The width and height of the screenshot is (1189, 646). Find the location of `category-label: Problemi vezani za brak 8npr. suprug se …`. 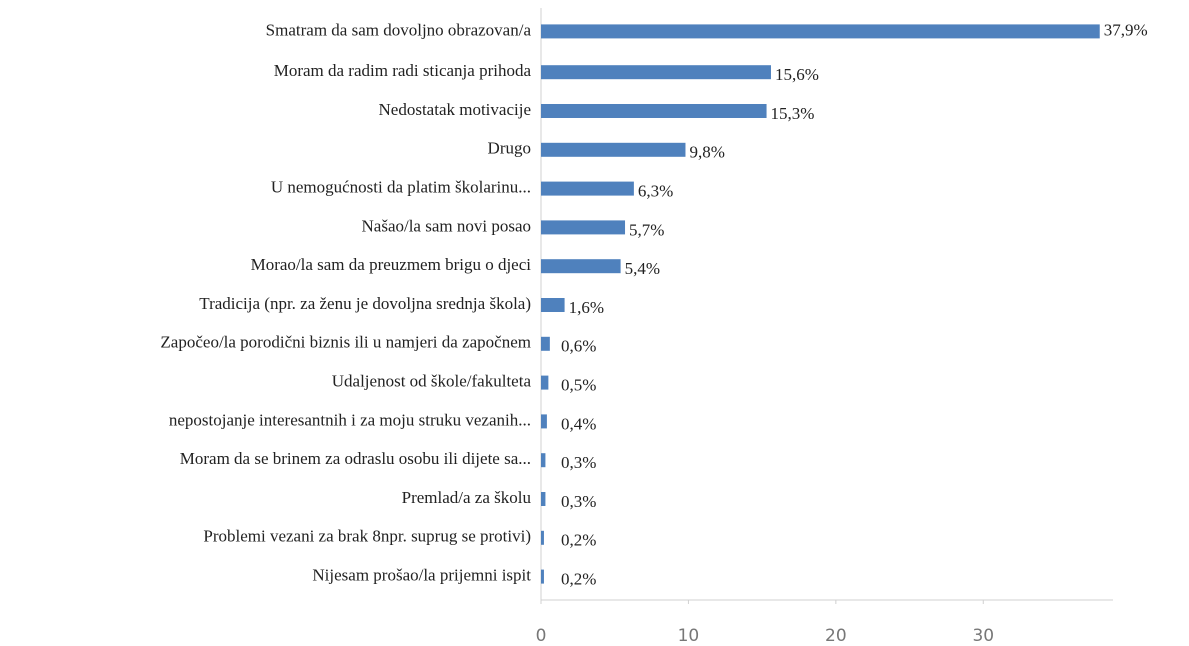

category-label: Problemi vezani za brak 8npr. suprug se … is located at coordinates (367, 536).